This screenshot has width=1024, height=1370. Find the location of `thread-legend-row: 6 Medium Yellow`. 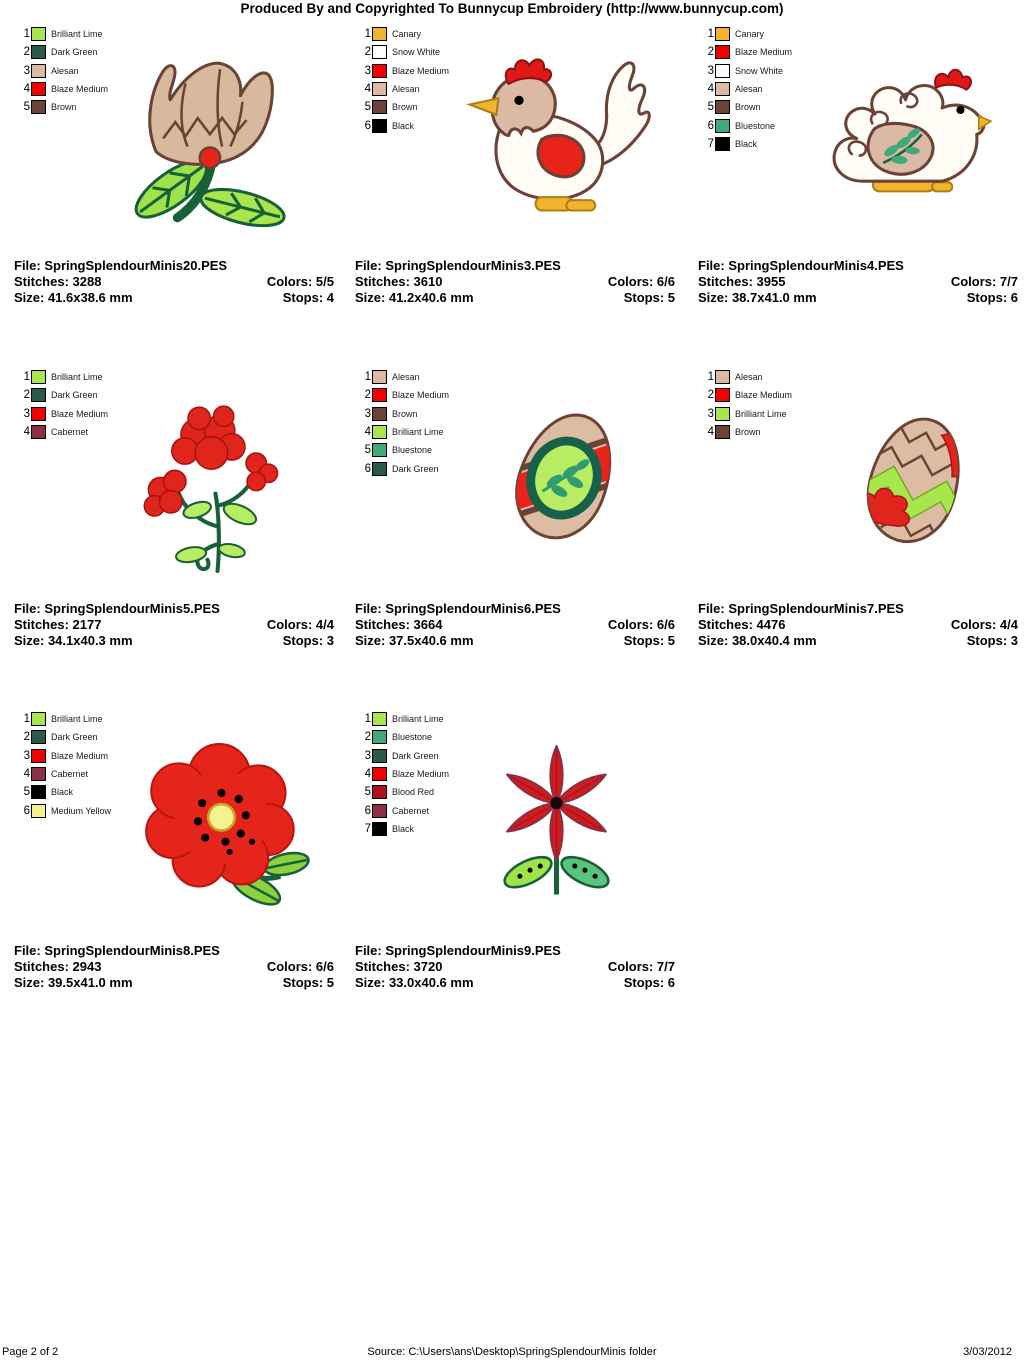

thread-legend-row: 6 Medium Yellow is located at coordinates (64, 810).